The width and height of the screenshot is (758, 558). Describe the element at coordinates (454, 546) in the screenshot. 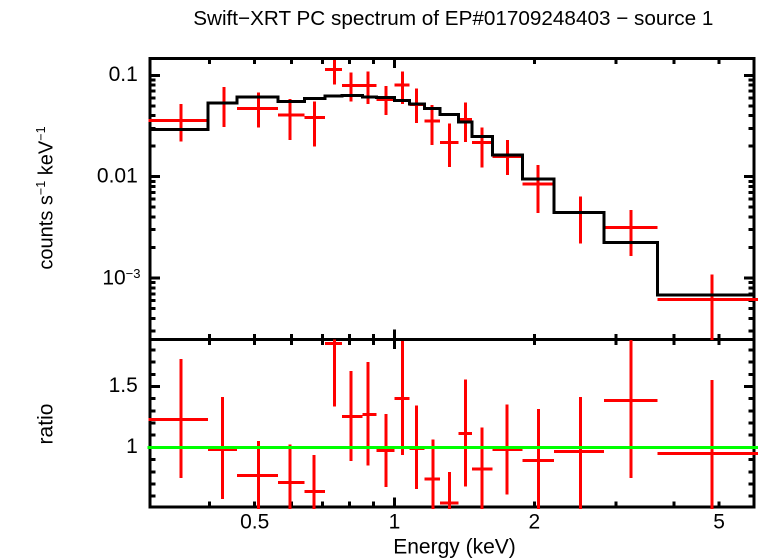

I see `svg-text: Energy (keV)` at that location.